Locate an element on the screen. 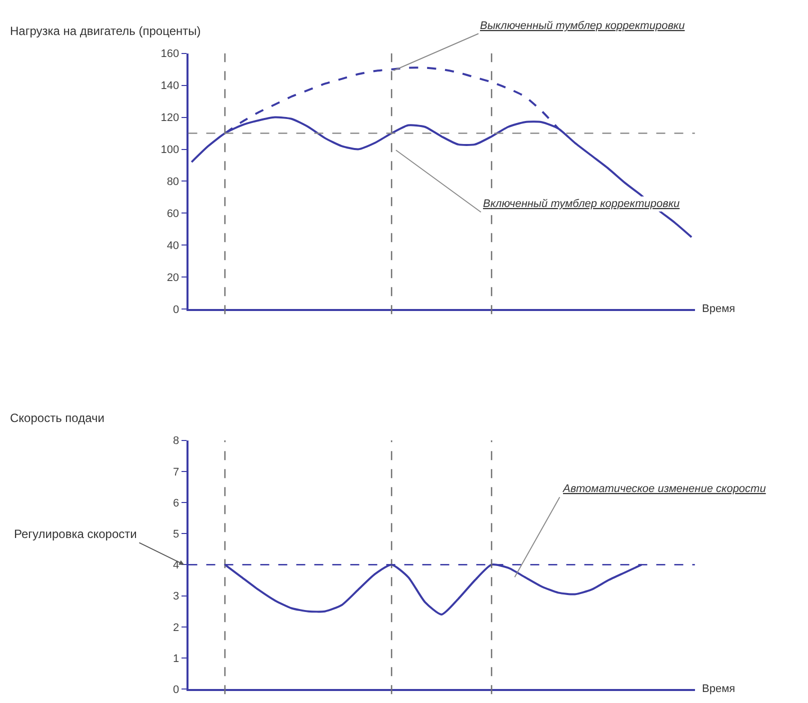  y-tick-label: 7 is located at coordinates (176, 472).